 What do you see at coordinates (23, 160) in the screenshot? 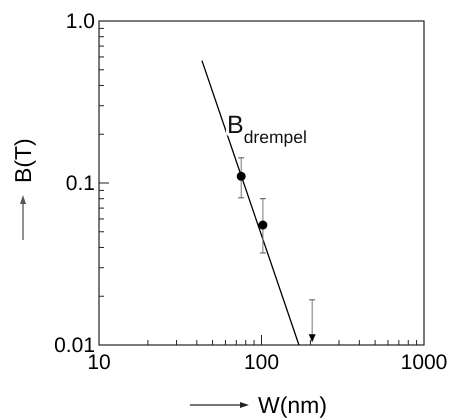
I see `y-axis-title: B(T)` at bounding box center [23, 160].